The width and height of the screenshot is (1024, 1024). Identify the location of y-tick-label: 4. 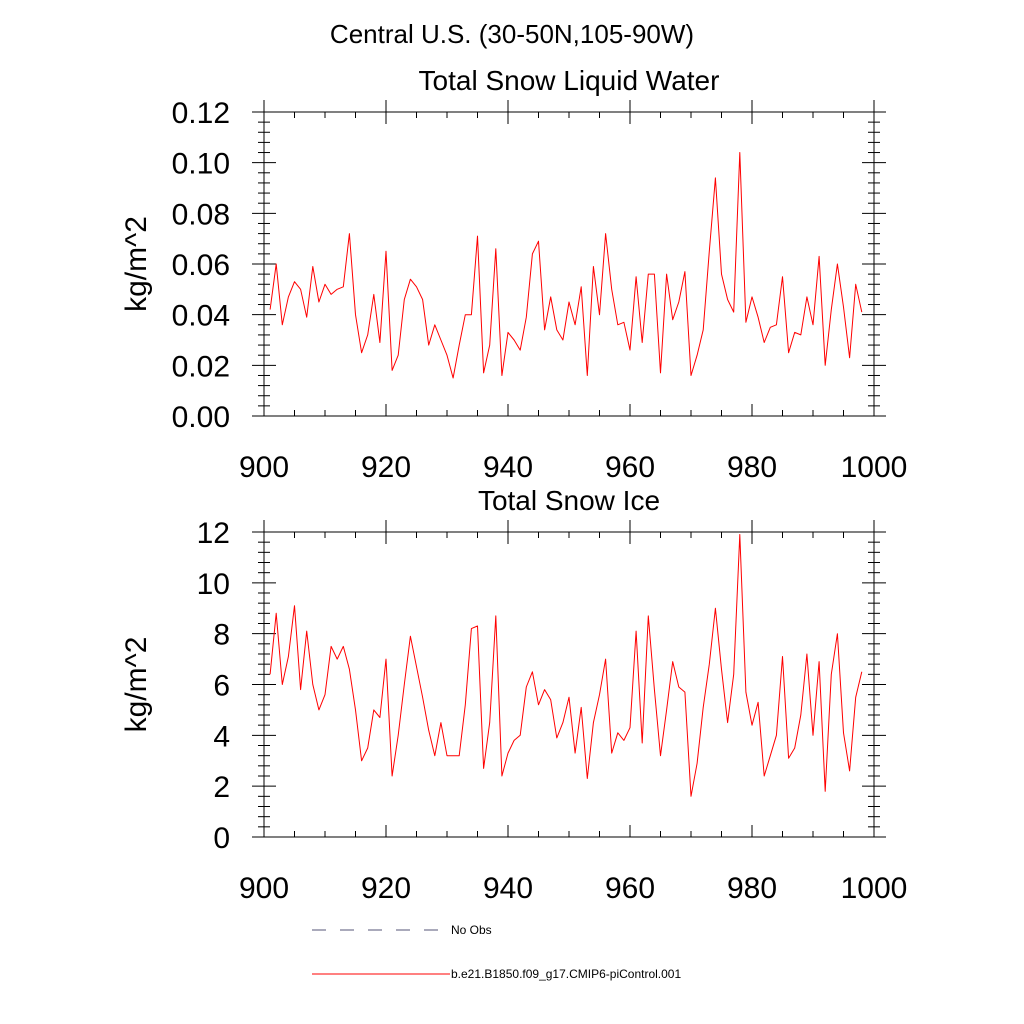
(221, 736).